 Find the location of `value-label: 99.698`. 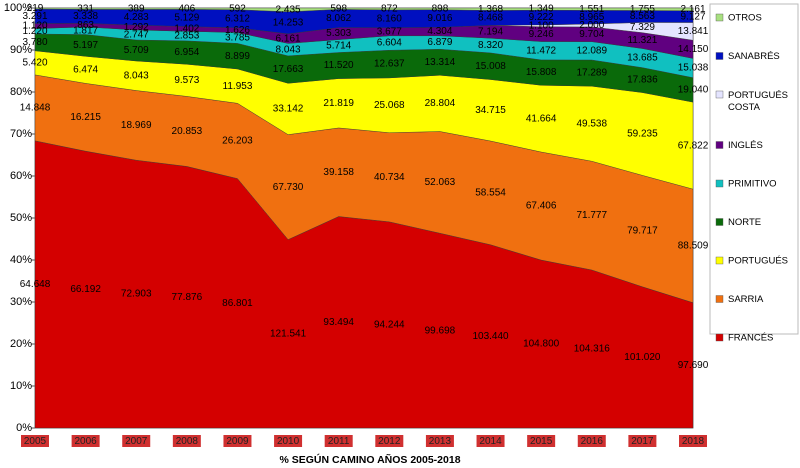

value-label: 99.698 is located at coordinates (440, 330).